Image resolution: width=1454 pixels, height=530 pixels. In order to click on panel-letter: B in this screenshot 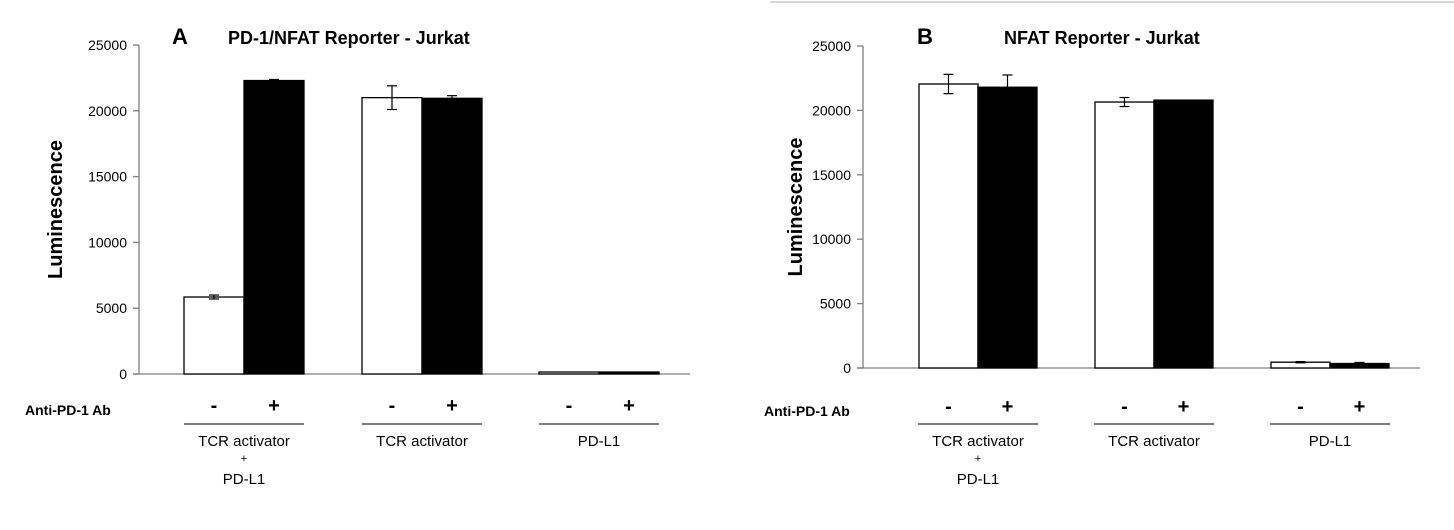, I will do `click(925, 36)`.